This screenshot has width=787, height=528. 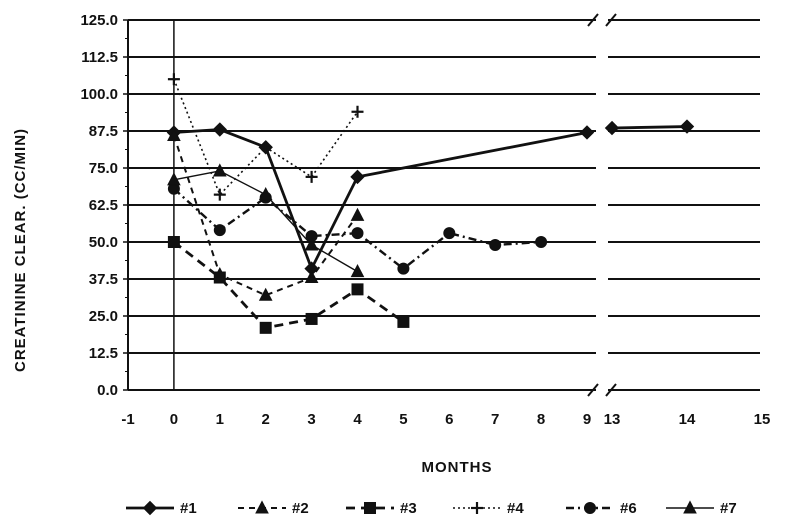 I want to click on legend-entry: #1, so click(x=161, y=508).